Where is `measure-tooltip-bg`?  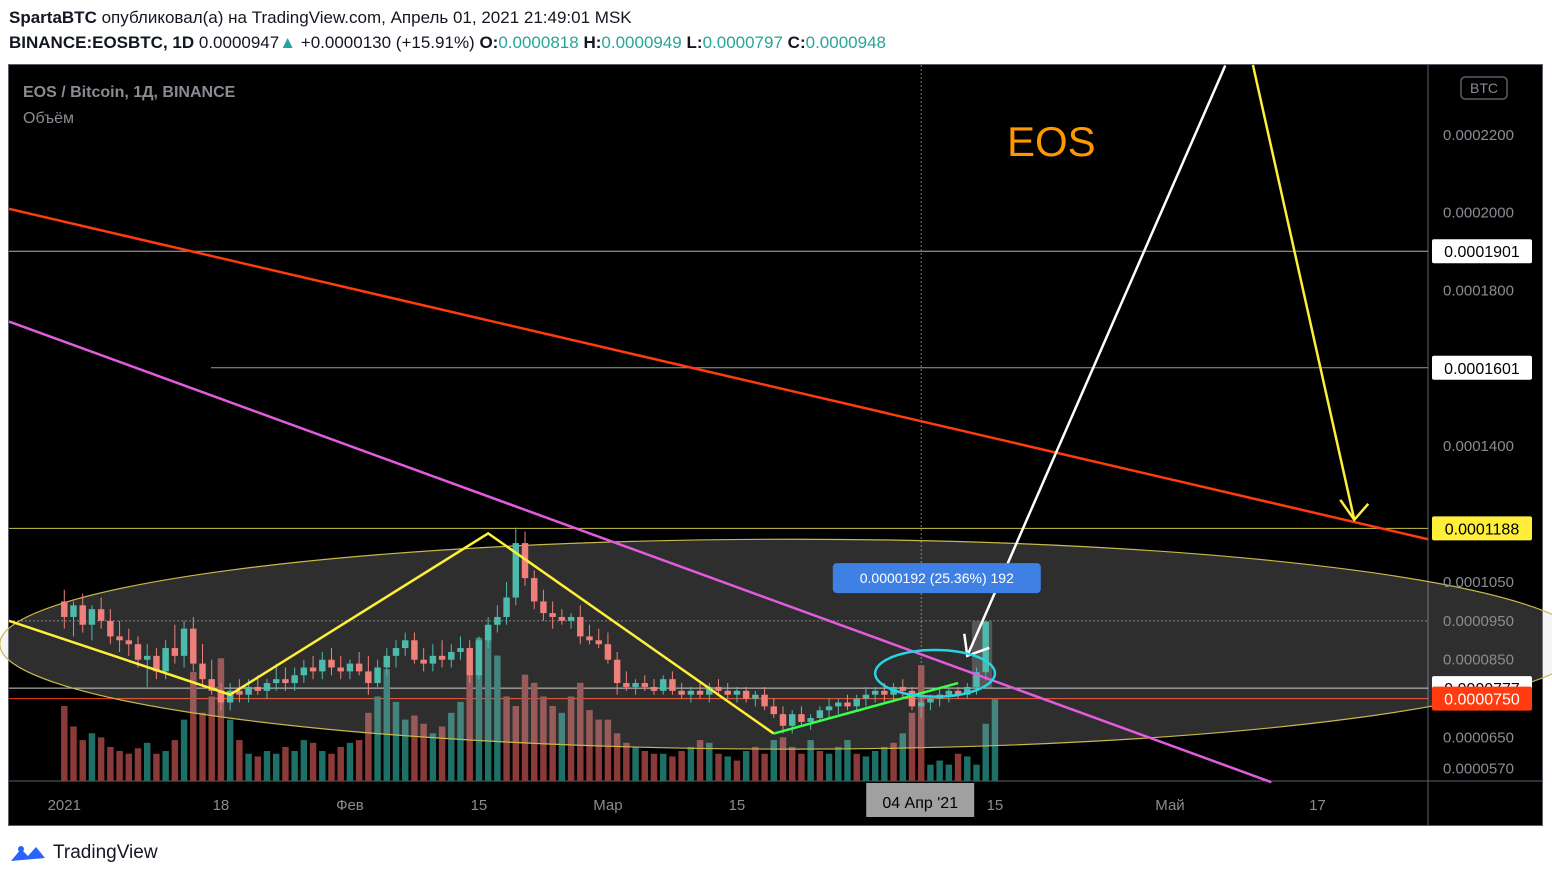 measure-tooltip-bg is located at coordinates (936, 578).